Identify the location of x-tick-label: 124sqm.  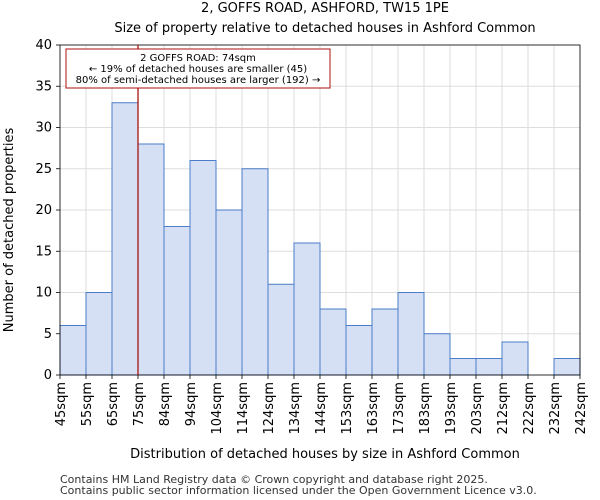
(269, 408).